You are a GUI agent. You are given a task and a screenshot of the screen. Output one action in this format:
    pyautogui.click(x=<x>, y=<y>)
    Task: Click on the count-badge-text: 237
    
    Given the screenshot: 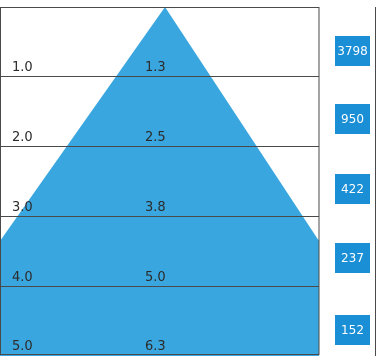 What is the action you would take?
    pyautogui.click(x=352, y=258)
    